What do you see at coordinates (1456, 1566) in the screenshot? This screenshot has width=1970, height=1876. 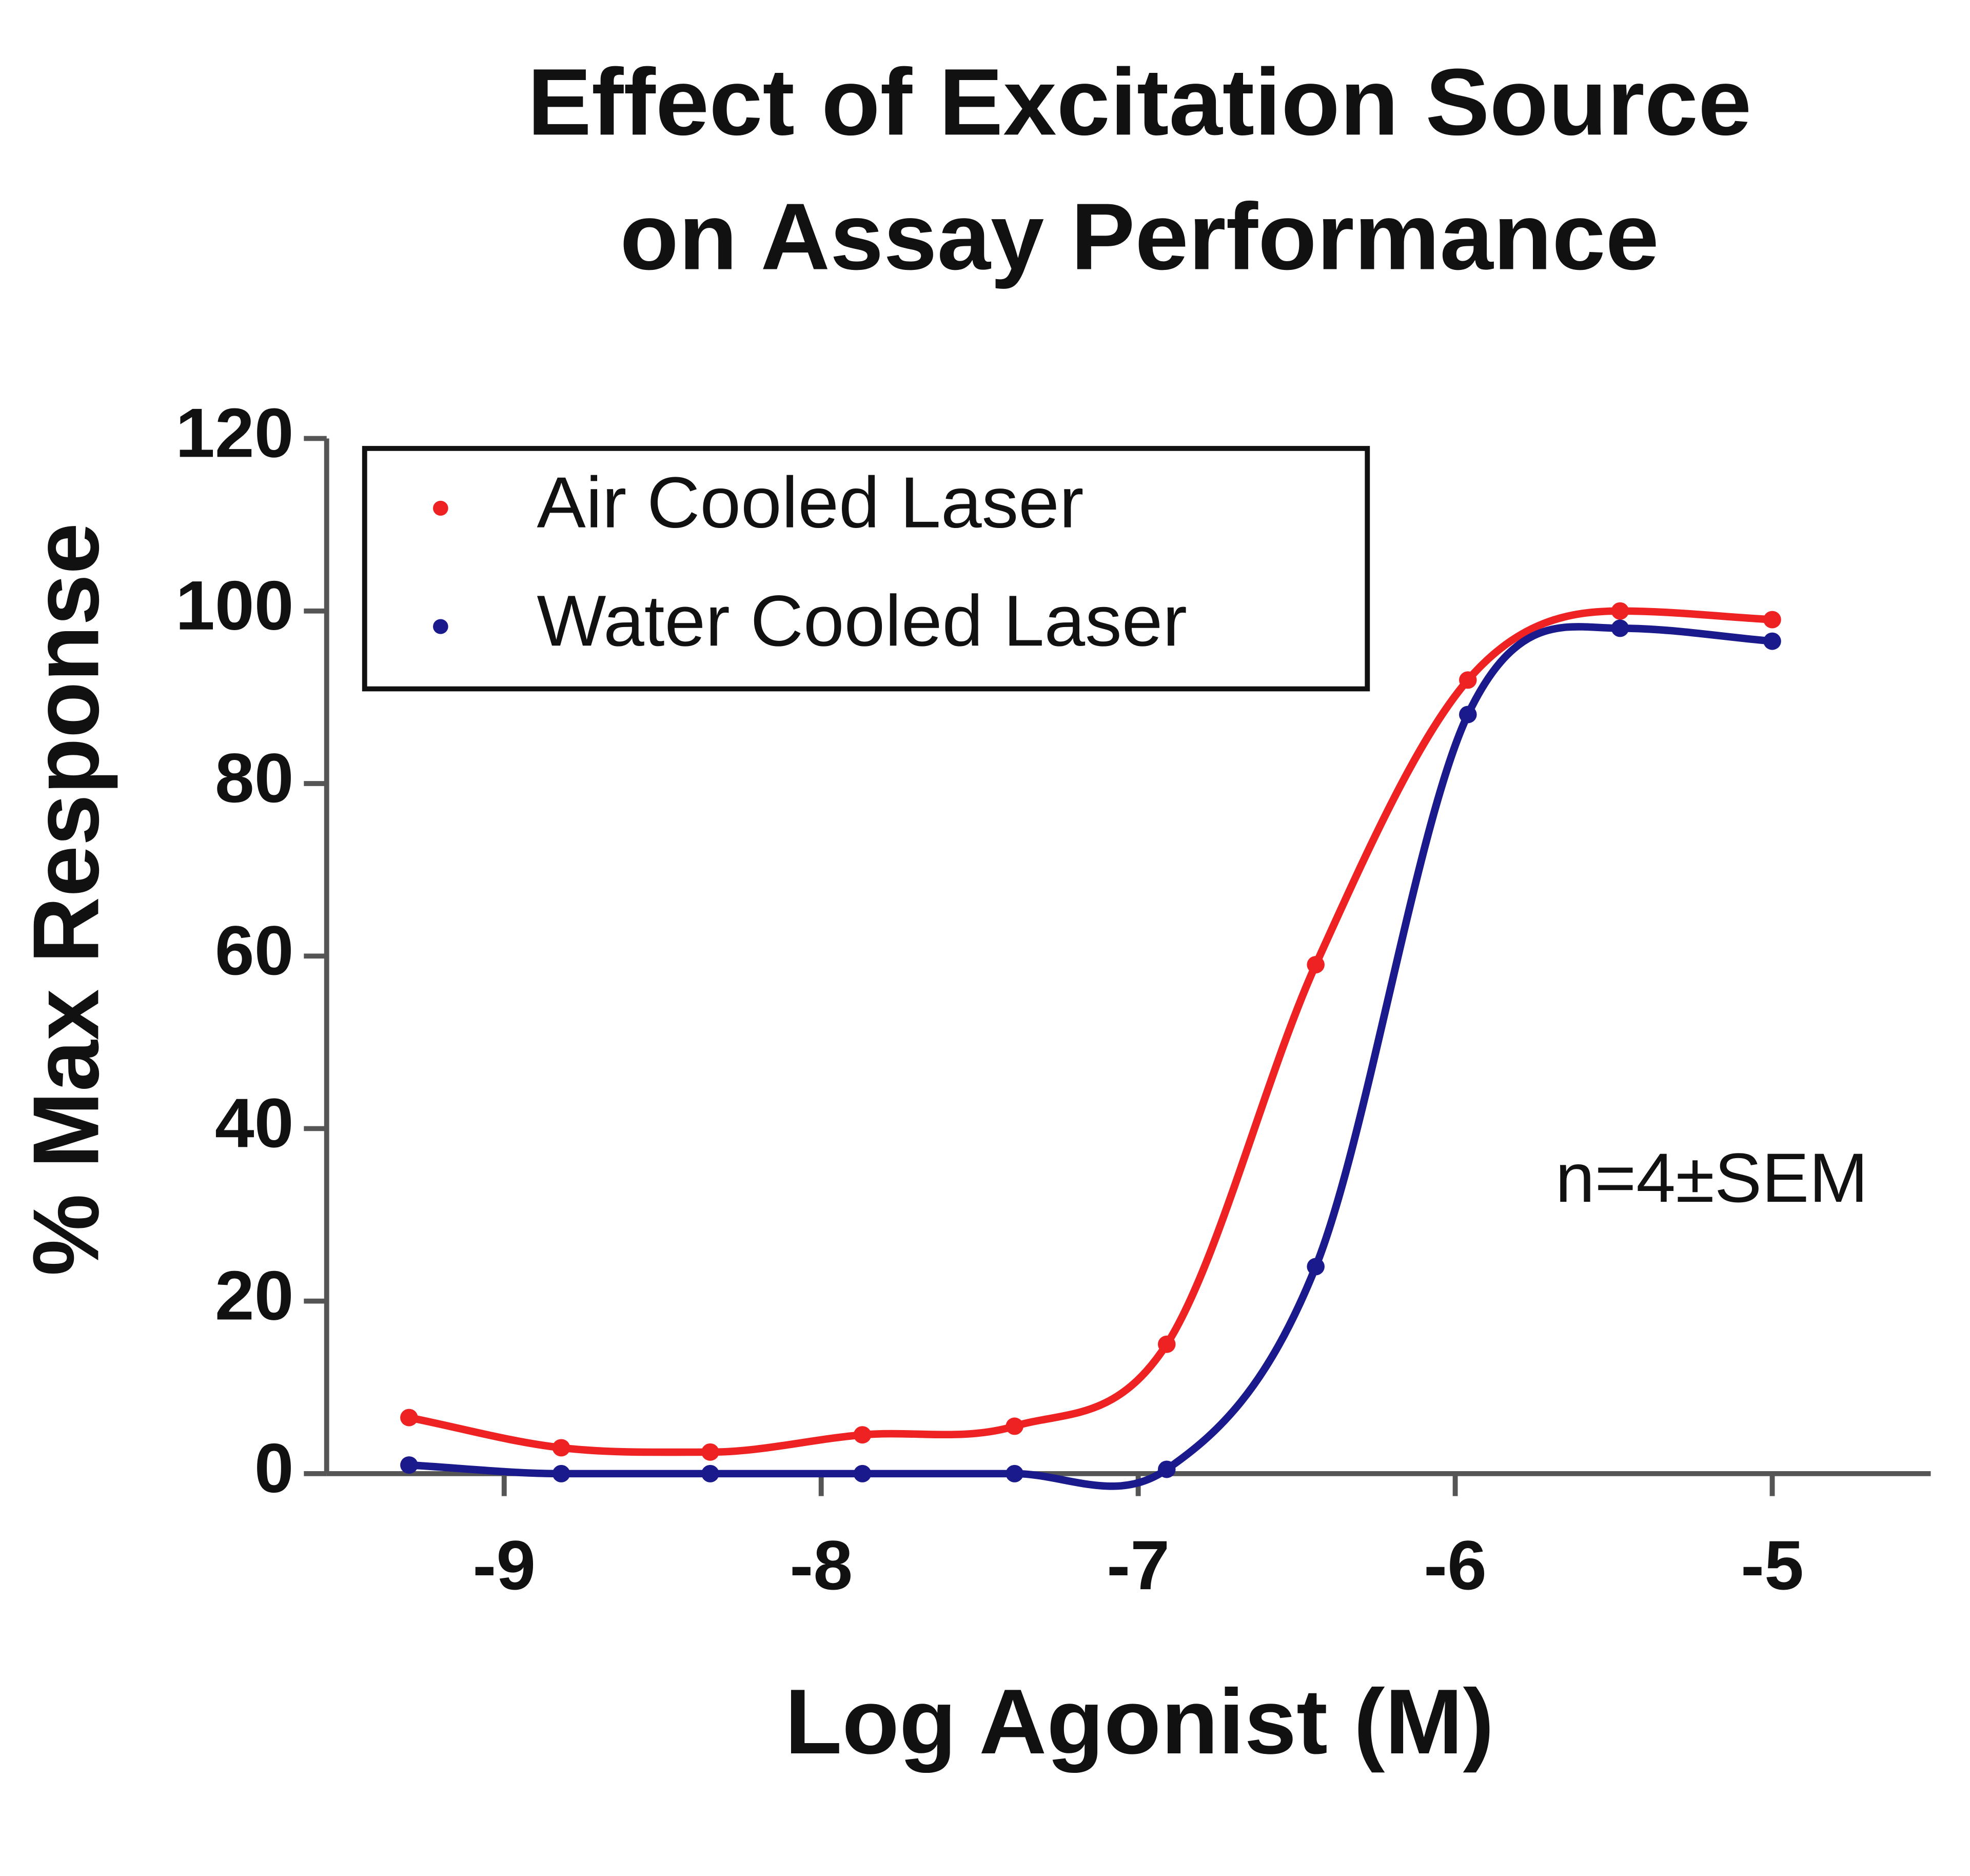 I see `x-tick-label: -6` at bounding box center [1456, 1566].